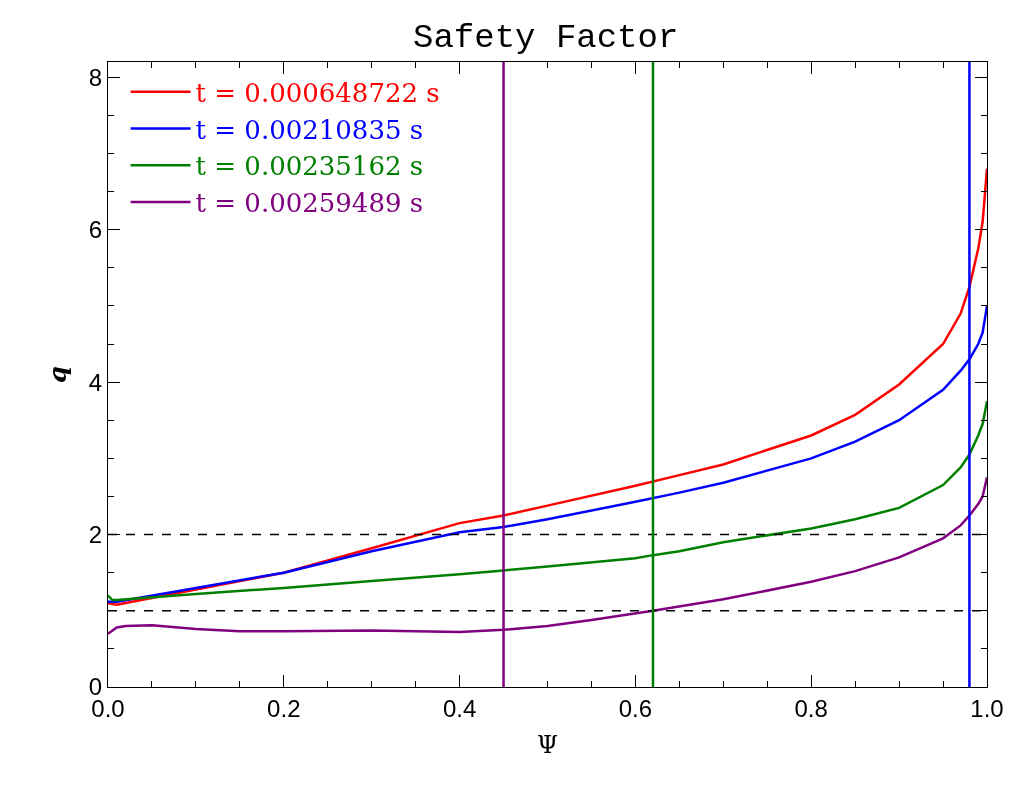  What do you see at coordinates (317, 92) in the screenshot?
I see `legend-label: t = 0.000648722 s` at bounding box center [317, 92].